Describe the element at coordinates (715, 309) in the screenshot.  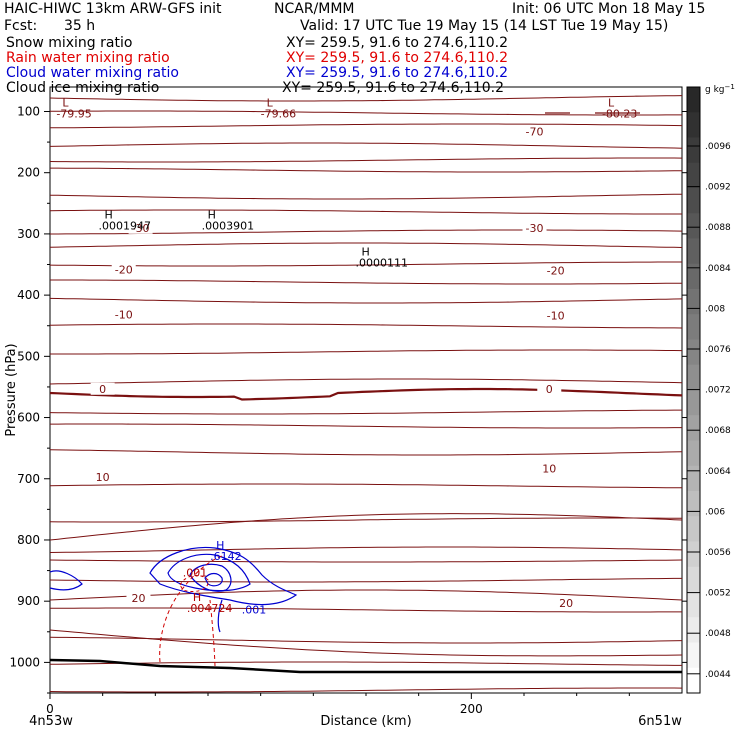
I see `colorbar-tick-label: .008` at that location.